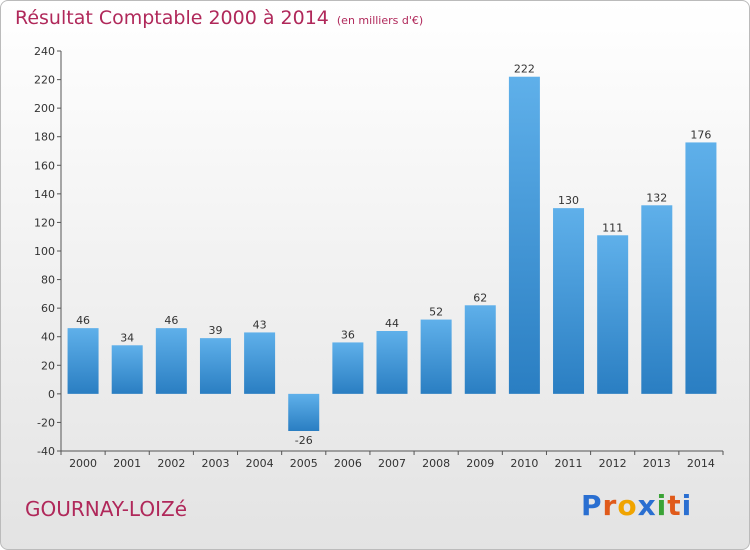  What do you see at coordinates (46, 451) in the screenshot?
I see `y-tick-label: -40` at bounding box center [46, 451].